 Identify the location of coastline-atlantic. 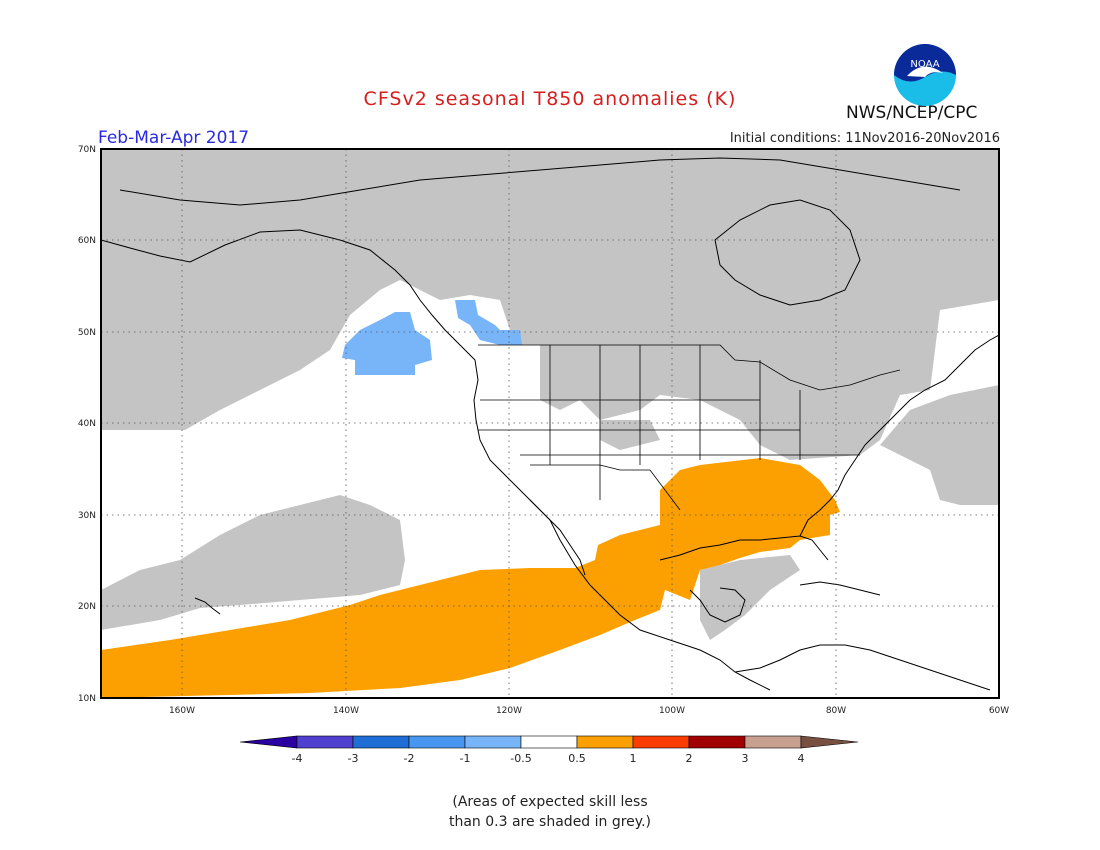
(931, 390).